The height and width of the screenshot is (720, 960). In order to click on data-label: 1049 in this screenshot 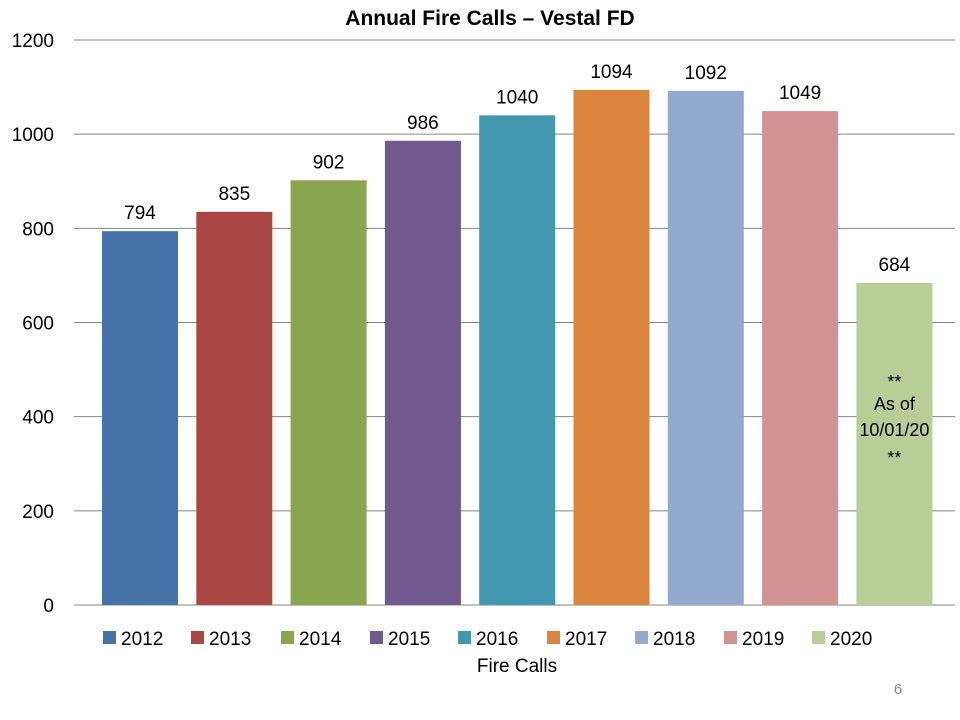, I will do `click(800, 93)`.